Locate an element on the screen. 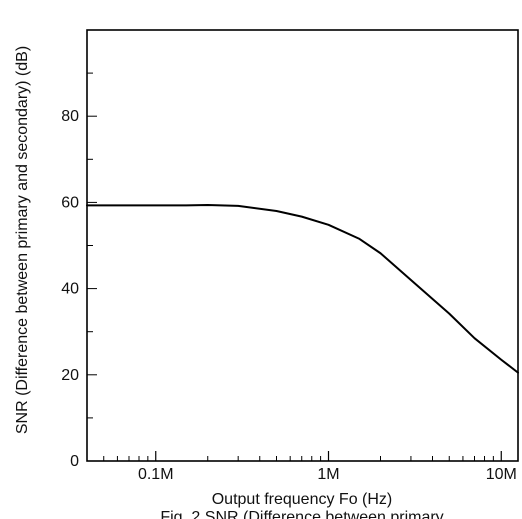 Image resolution: width=522 pixels, height=519 pixels. x-tick-label-1: 1M is located at coordinates (328, 474).